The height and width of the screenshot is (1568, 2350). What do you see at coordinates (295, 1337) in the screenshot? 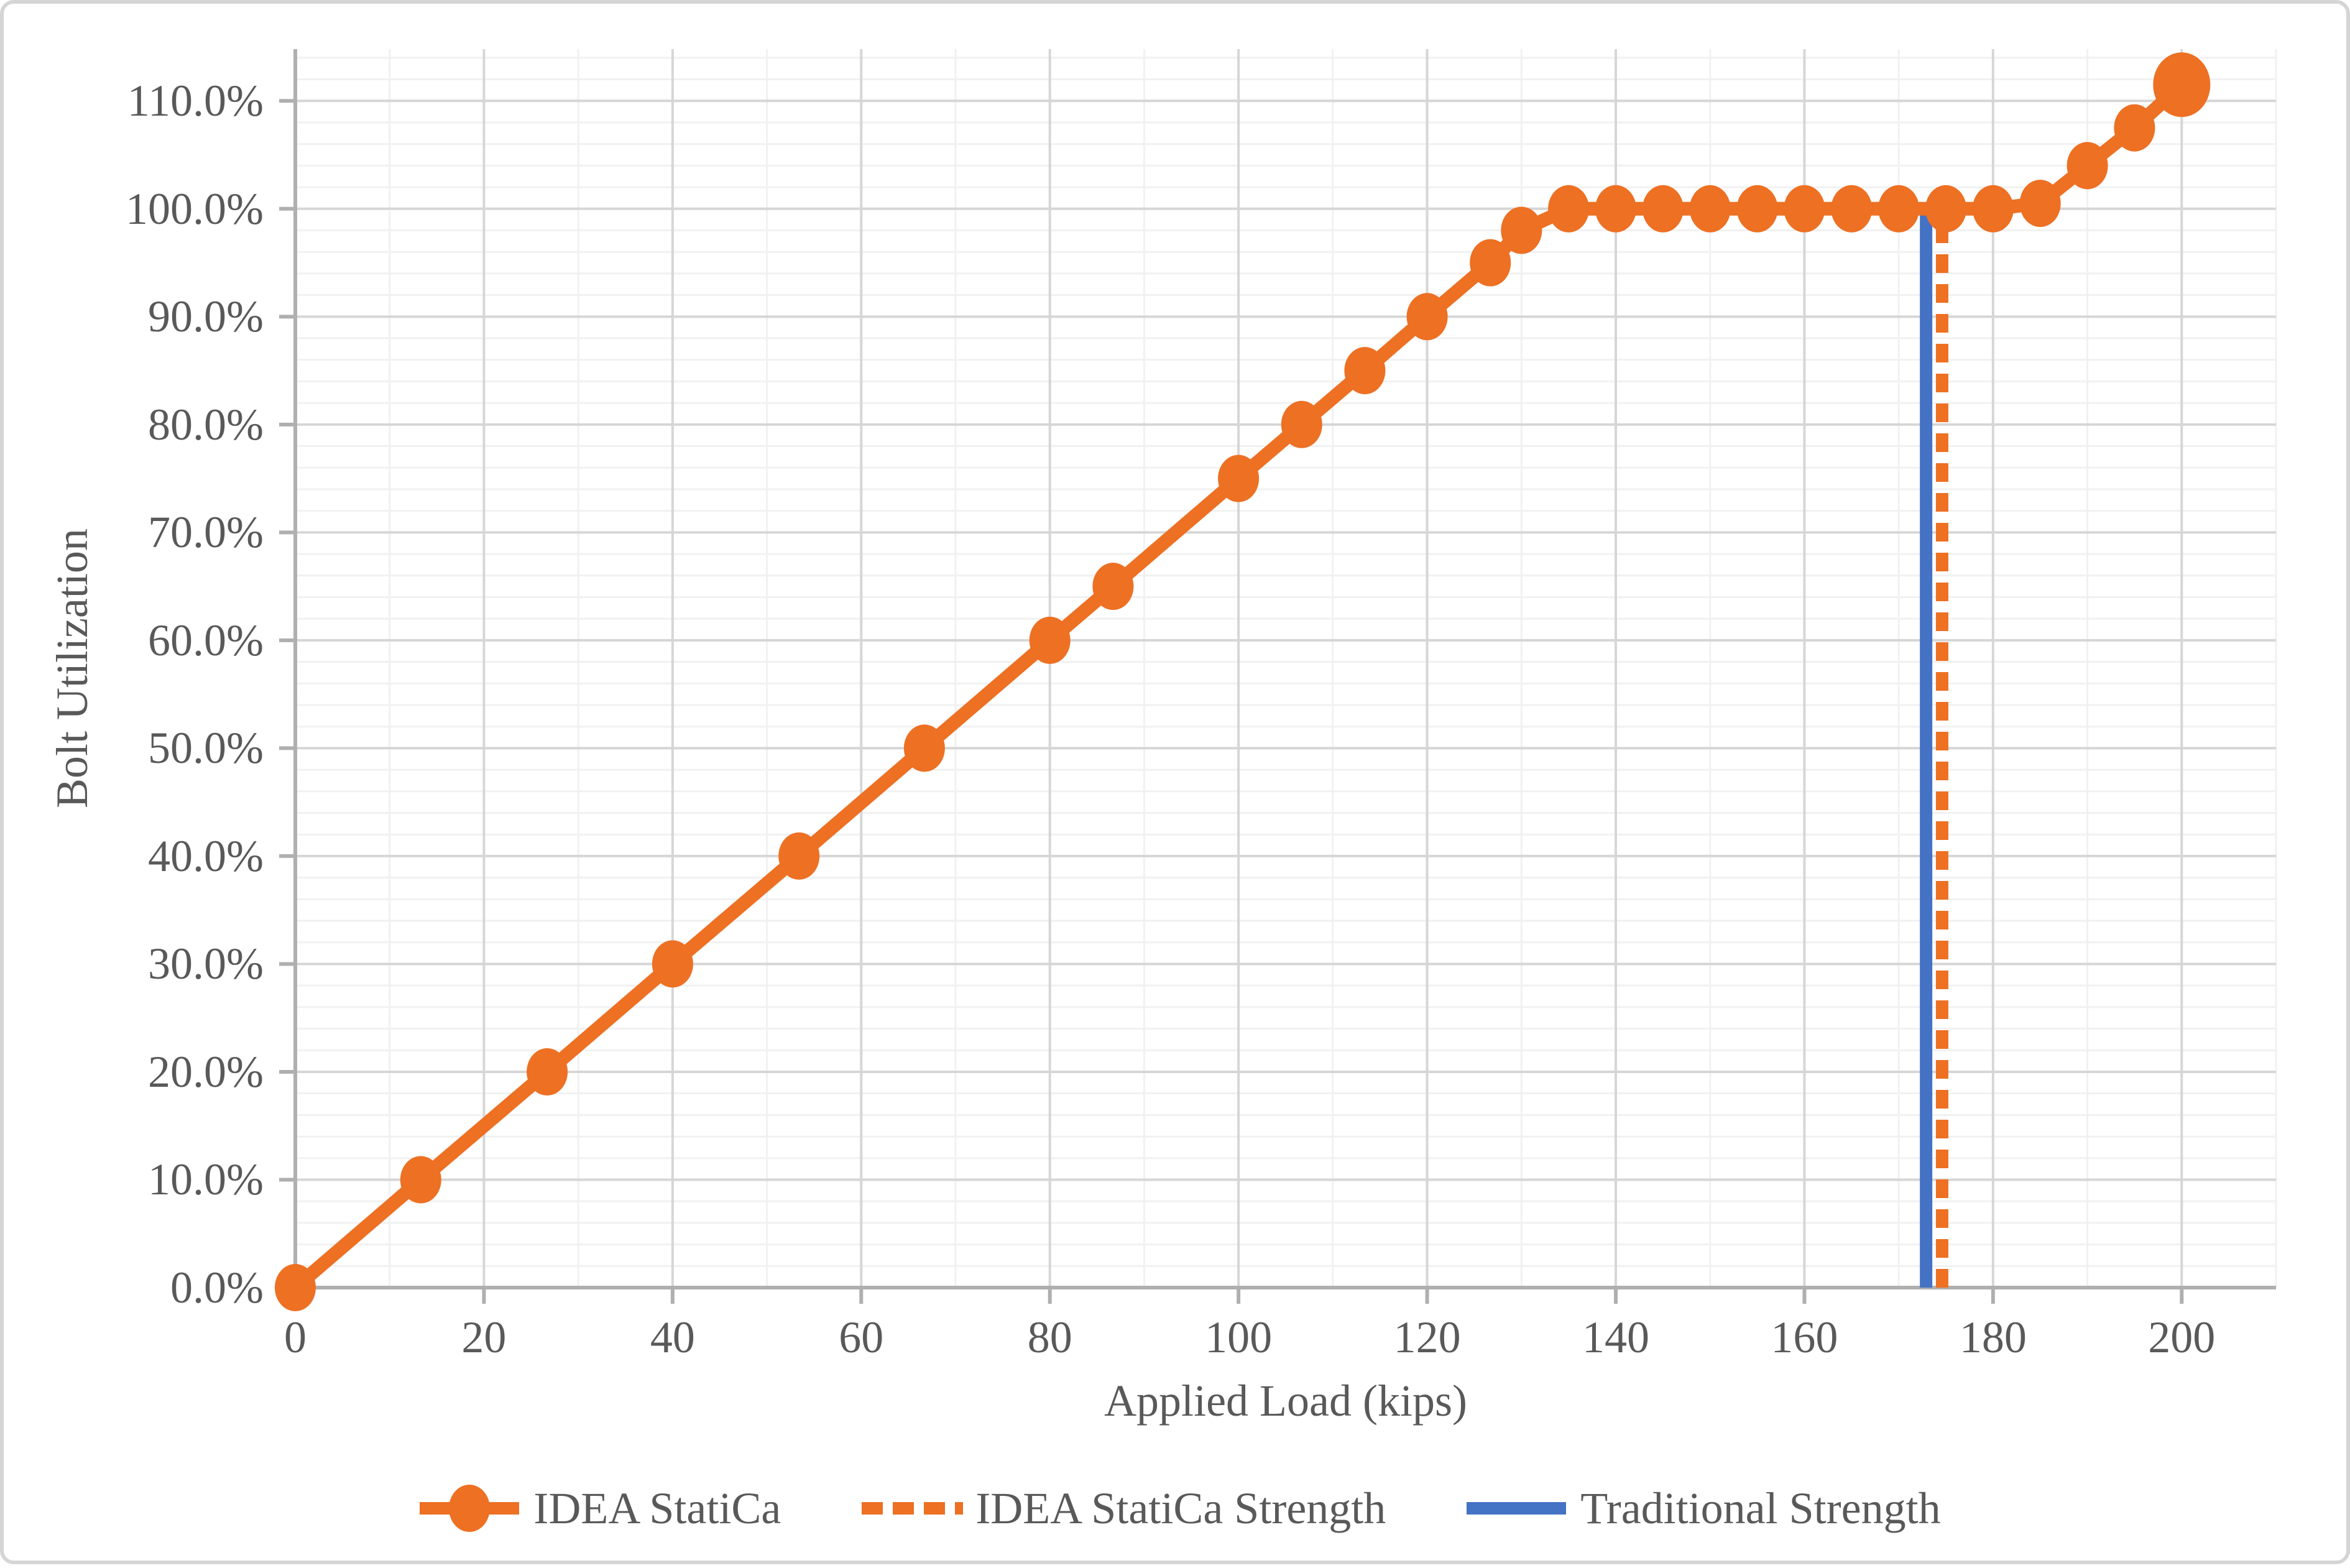
I see `x-tick-label: 0` at bounding box center [295, 1337].